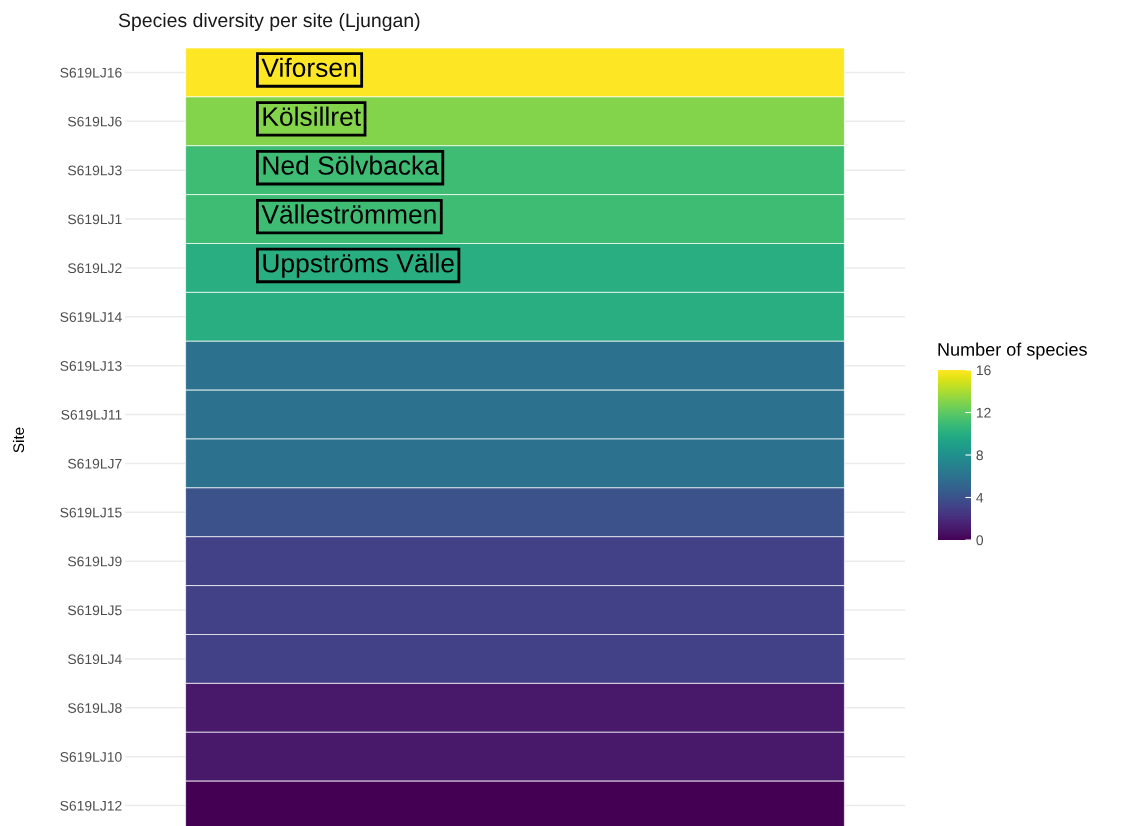 This screenshot has width=1121, height=826. What do you see at coordinates (1012, 351) in the screenshot?
I see `color-bar-title: Number of species` at bounding box center [1012, 351].